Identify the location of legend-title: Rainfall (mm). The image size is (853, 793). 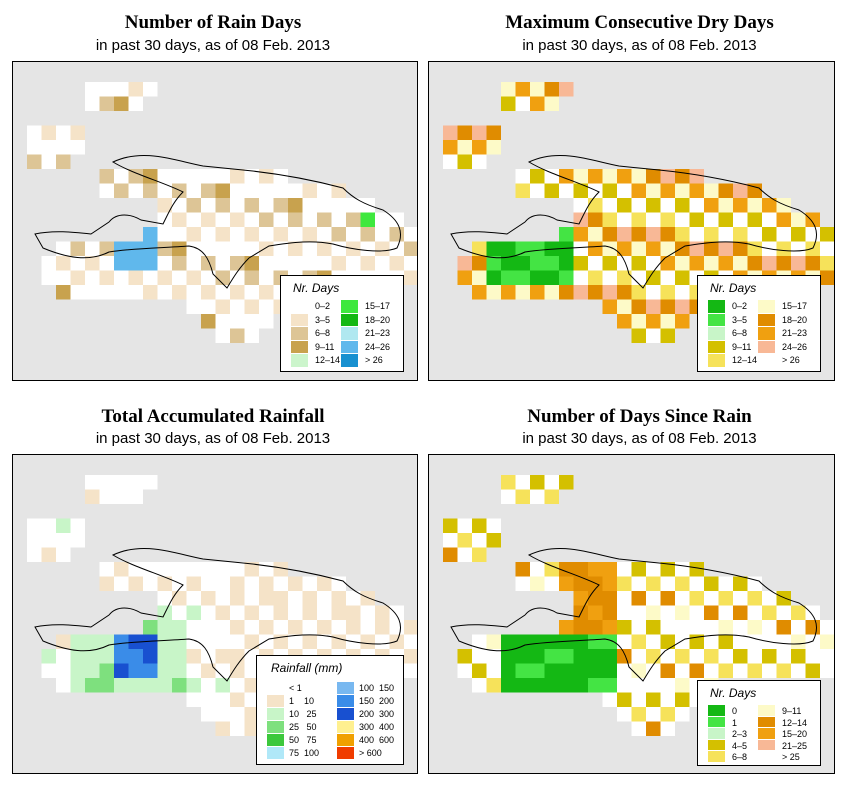
(307, 668).